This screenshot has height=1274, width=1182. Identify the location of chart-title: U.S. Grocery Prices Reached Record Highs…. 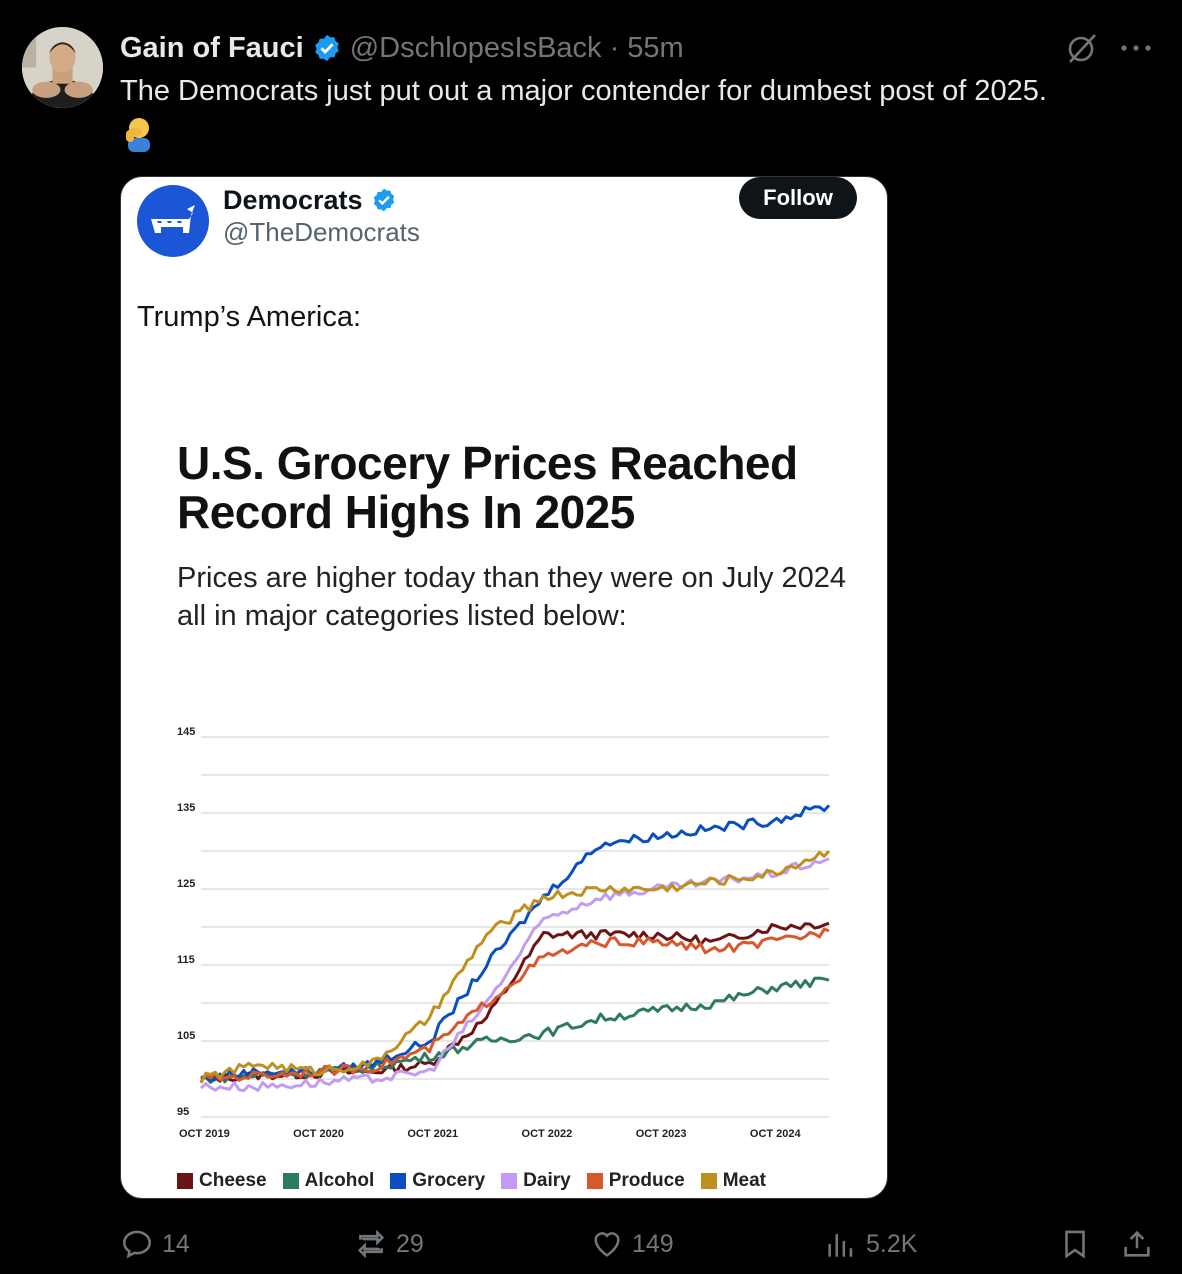
(487, 487).